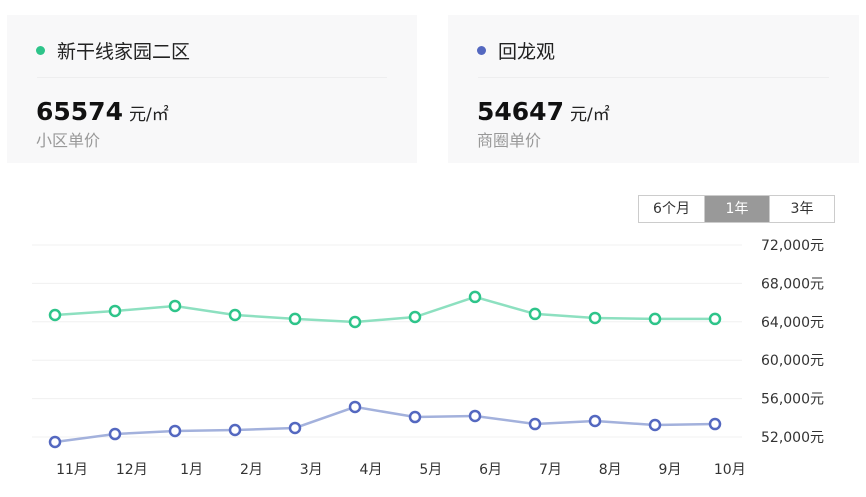 The height and width of the screenshot is (497, 866). I want to click on y-tick-label: 68,000元, so click(792, 284).